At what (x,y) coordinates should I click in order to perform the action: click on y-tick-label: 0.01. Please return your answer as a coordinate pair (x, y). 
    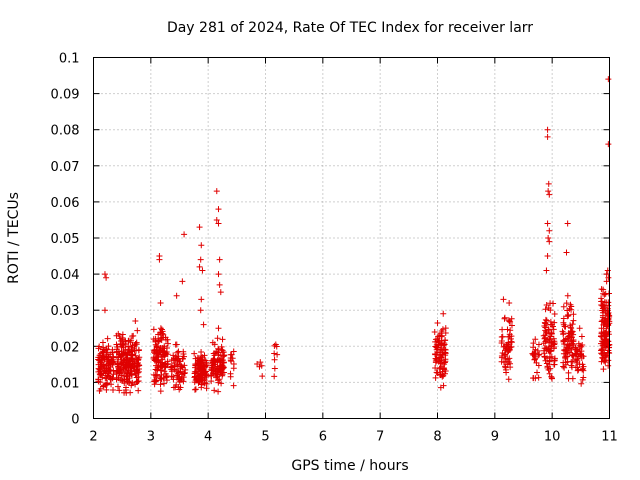
    Looking at the image, I should click on (65, 383).